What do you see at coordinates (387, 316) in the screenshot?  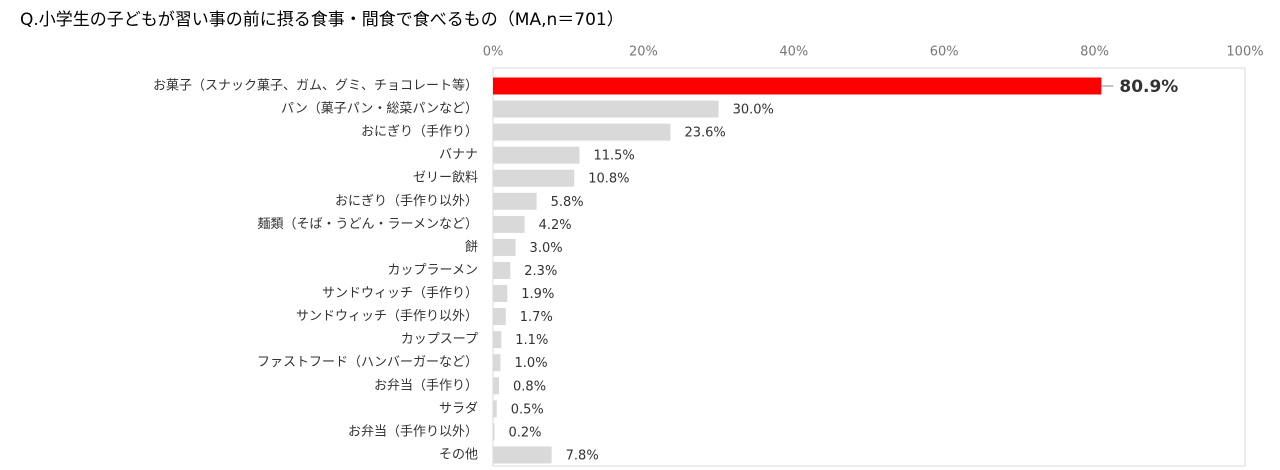 I see `y-tick-label: サンドウィッチ（手作り以外）` at bounding box center [387, 316].